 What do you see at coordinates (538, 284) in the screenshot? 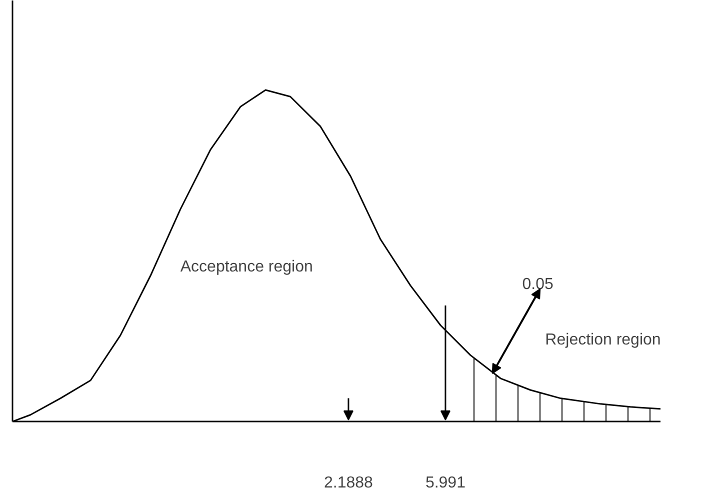
I see `annotation: 0.05` at bounding box center [538, 284].